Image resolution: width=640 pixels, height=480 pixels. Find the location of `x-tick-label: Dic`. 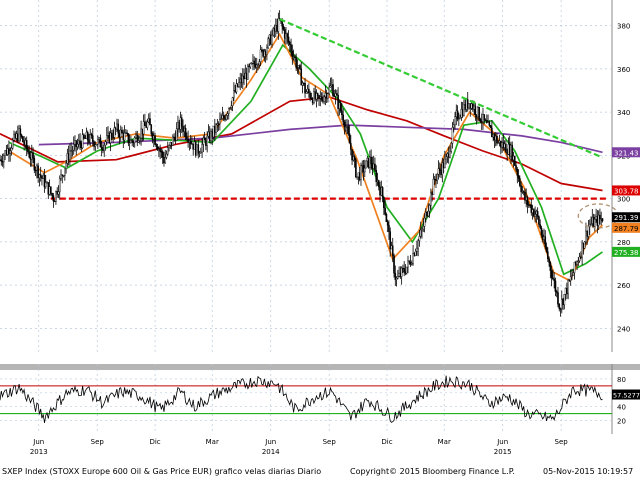

x-tick-label: Dic is located at coordinates (386, 442).